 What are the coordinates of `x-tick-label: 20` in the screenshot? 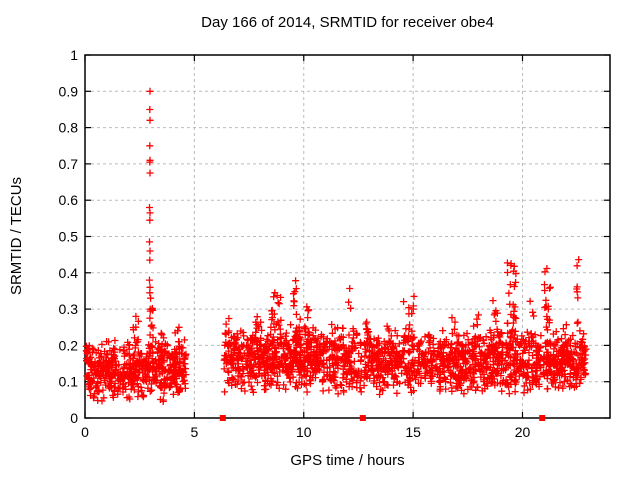 It's located at (523, 432).